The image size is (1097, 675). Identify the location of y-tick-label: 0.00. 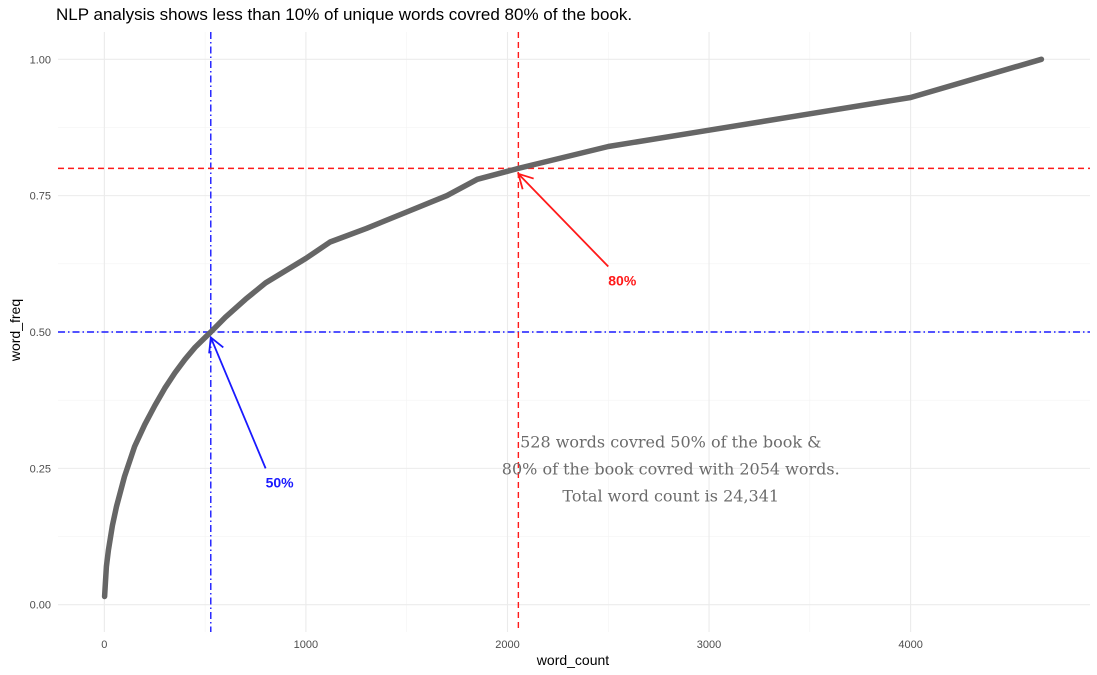
(40, 606).